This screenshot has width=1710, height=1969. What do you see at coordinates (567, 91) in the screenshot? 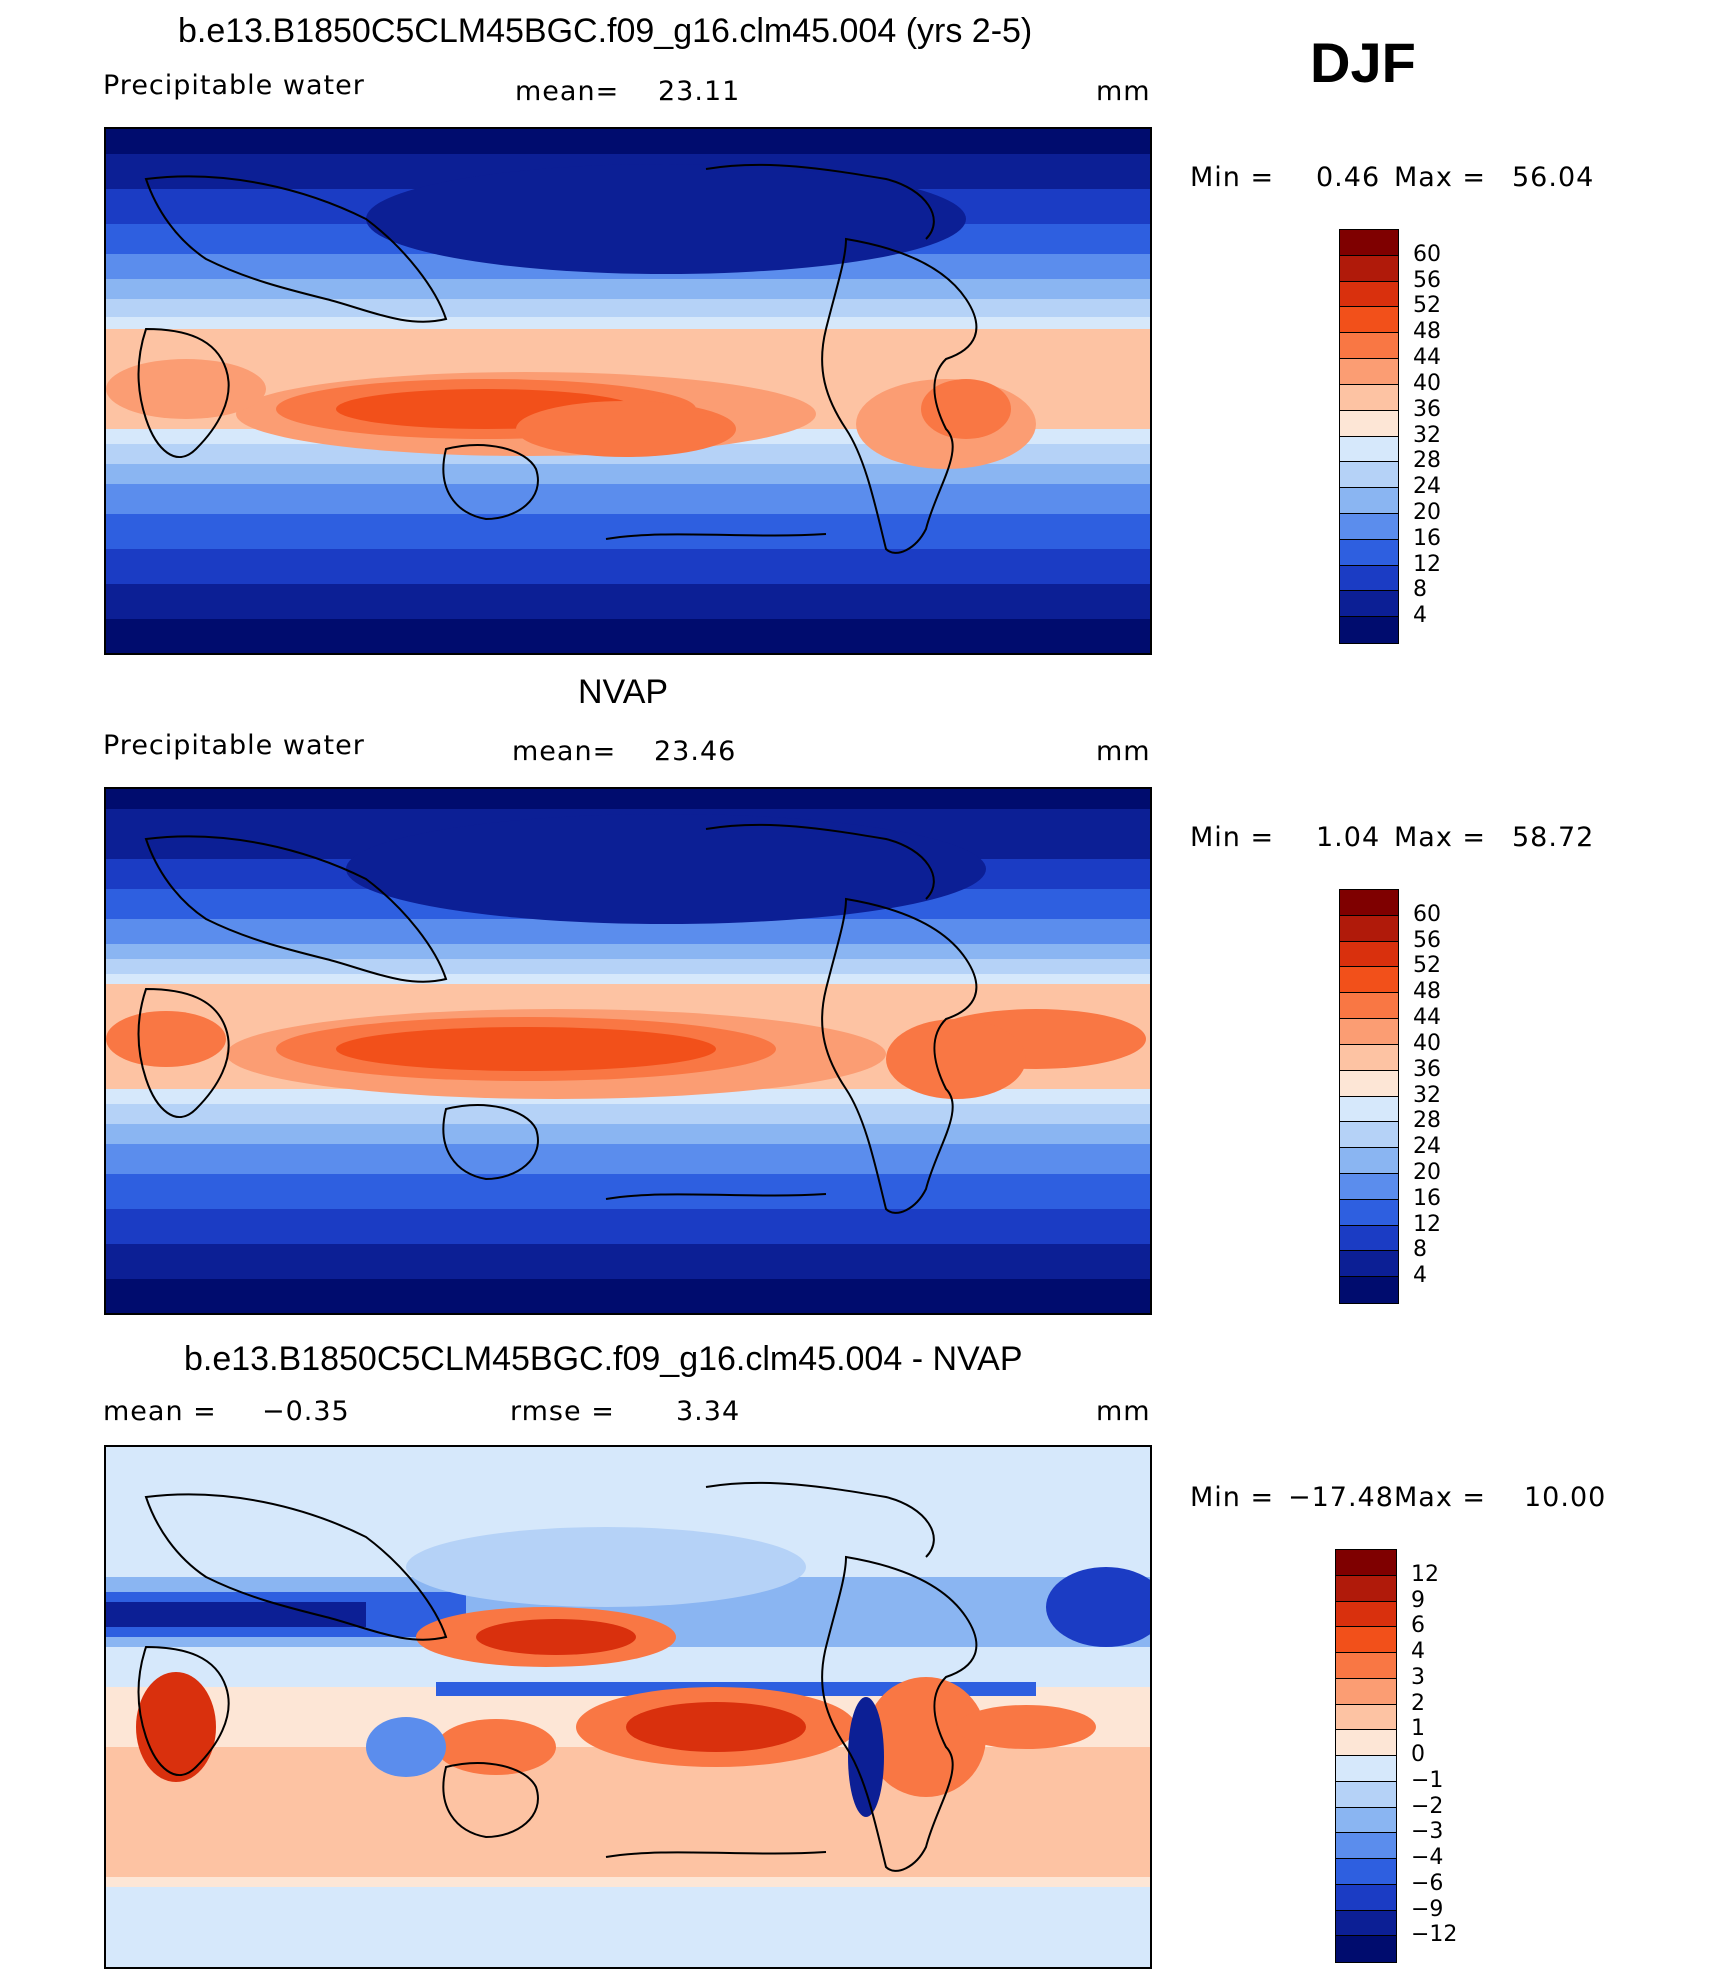
I see `panel1-mean-label: mean=` at bounding box center [567, 91].